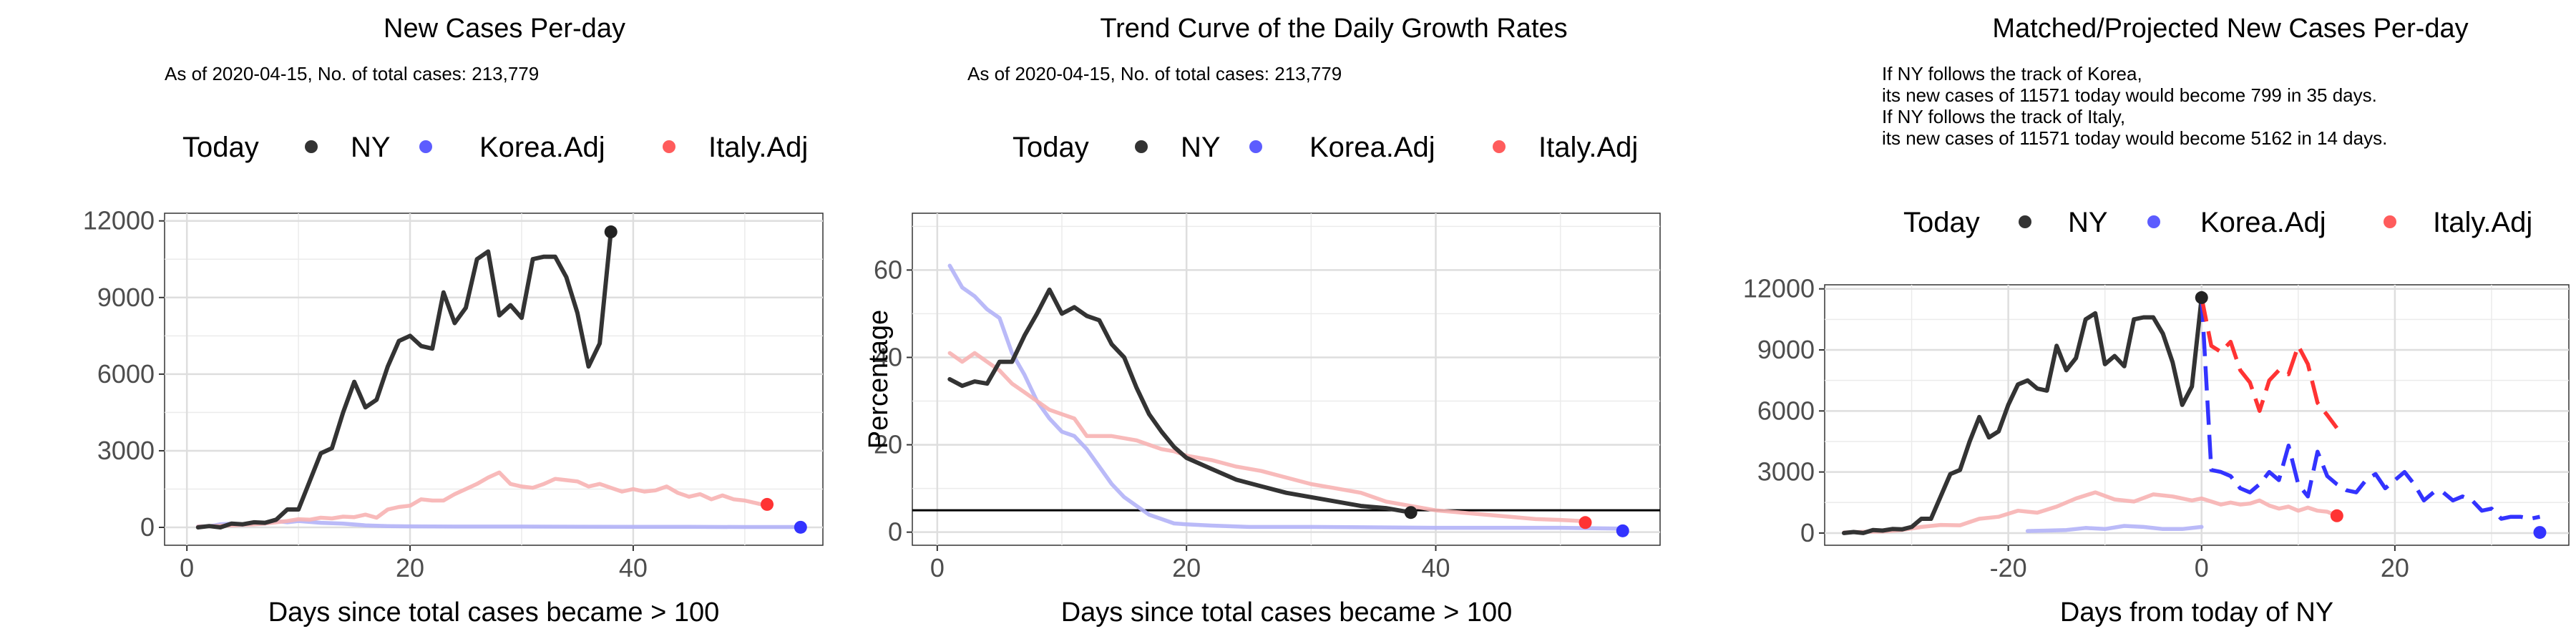  What do you see at coordinates (2196, 612) in the screenshot?
I see `x-axis-label: Days from today of NY` at bounding box center [2196, 612].